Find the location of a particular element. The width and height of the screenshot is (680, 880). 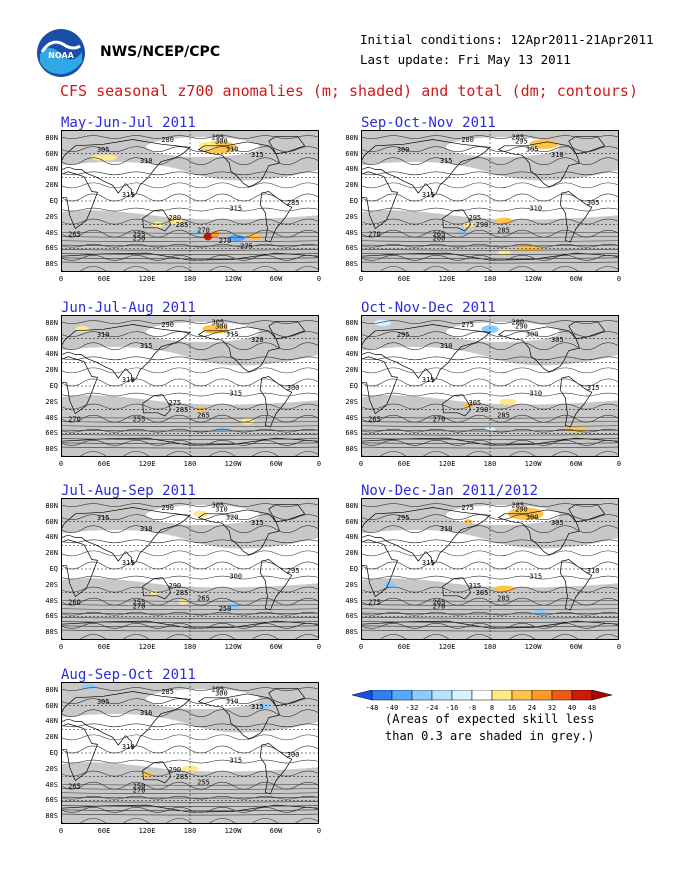

contour-label: 300 is located at coordinates (235, 576).